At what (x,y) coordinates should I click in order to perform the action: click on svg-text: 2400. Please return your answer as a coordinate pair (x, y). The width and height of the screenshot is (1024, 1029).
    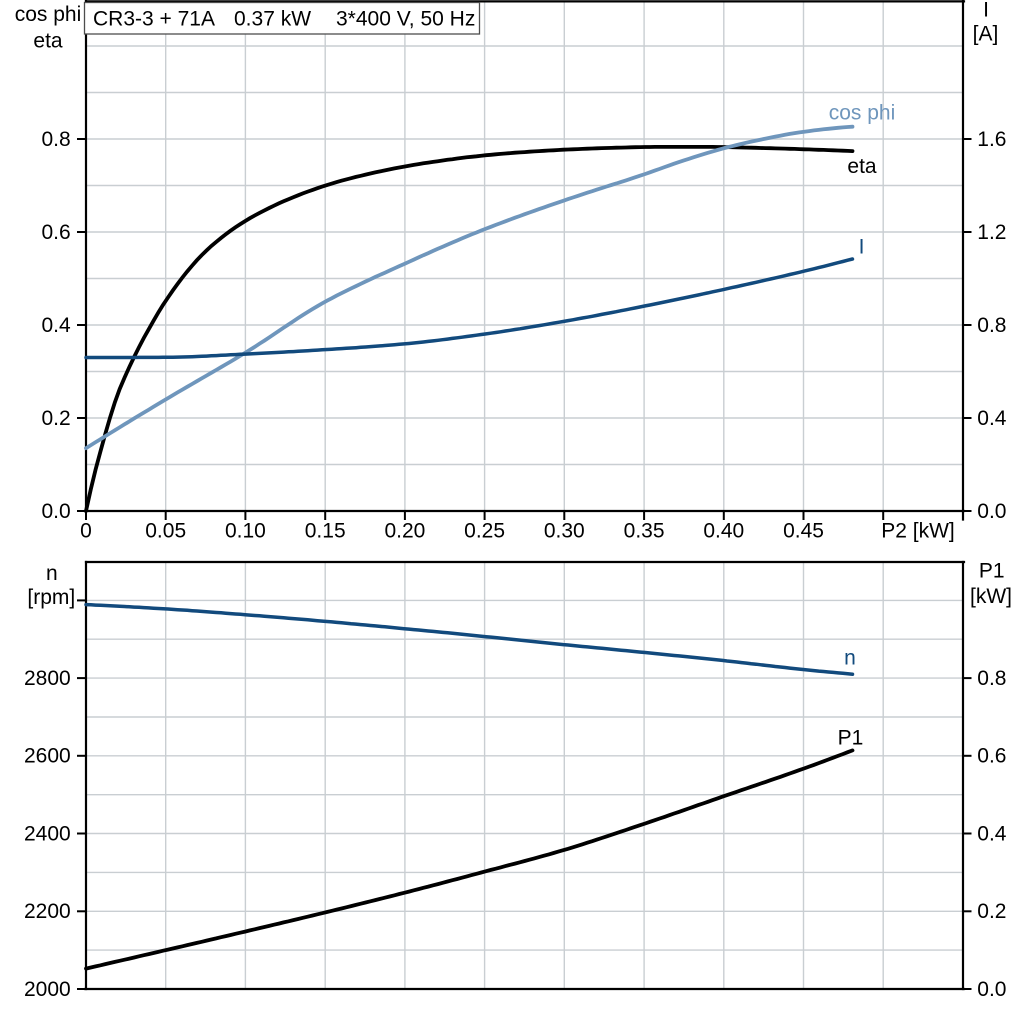
    Looking at the image, I should click on (47, 833).